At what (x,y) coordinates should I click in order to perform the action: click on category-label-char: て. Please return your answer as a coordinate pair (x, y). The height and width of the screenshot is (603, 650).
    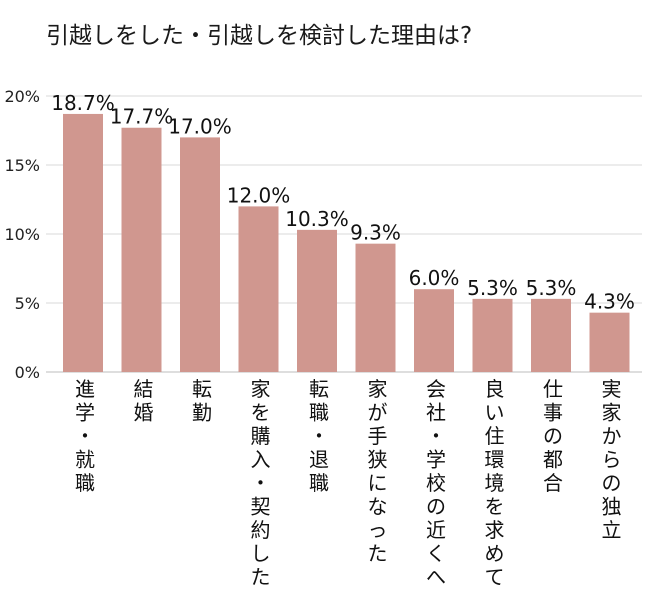
    Looking at the image, I should click on (495, 577).